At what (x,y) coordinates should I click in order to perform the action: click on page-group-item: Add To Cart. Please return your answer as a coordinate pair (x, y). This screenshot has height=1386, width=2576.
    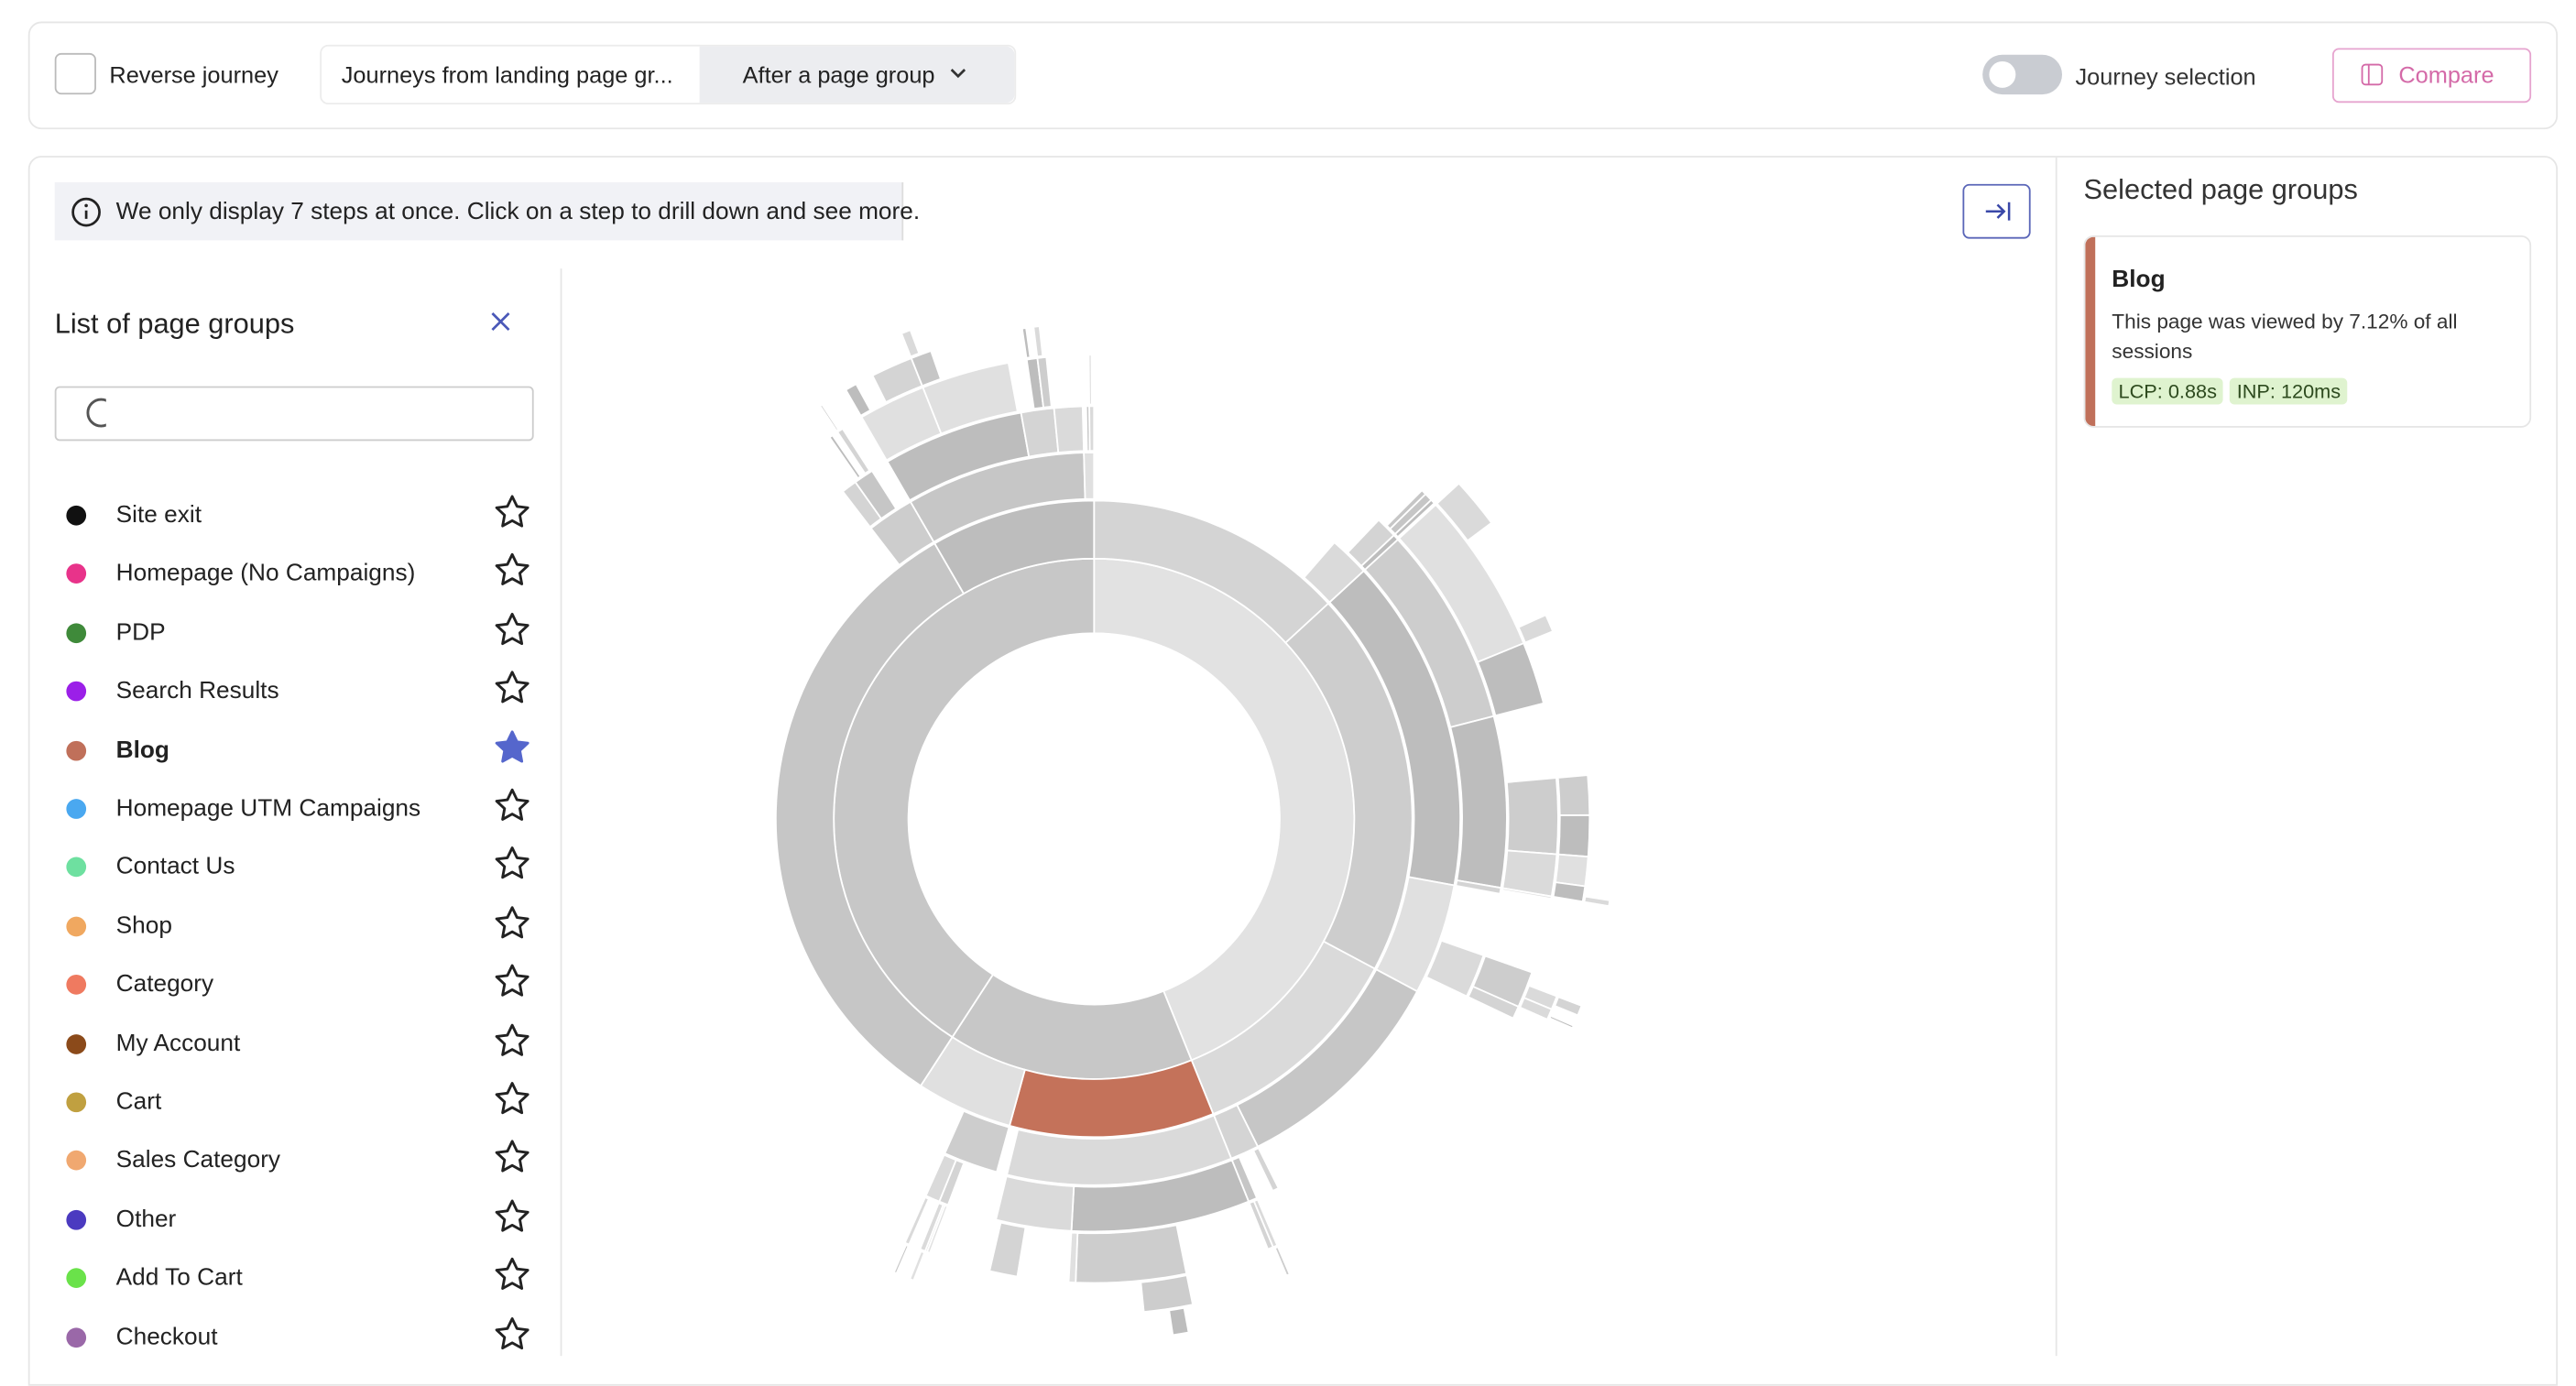
    Looking at the image, I should click on (154, 1278).